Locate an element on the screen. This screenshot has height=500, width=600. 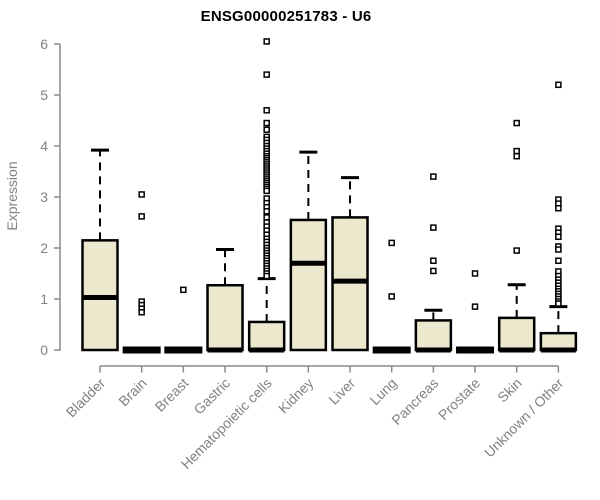
x-tick-label: Brain is located at coordinates (132, 392).